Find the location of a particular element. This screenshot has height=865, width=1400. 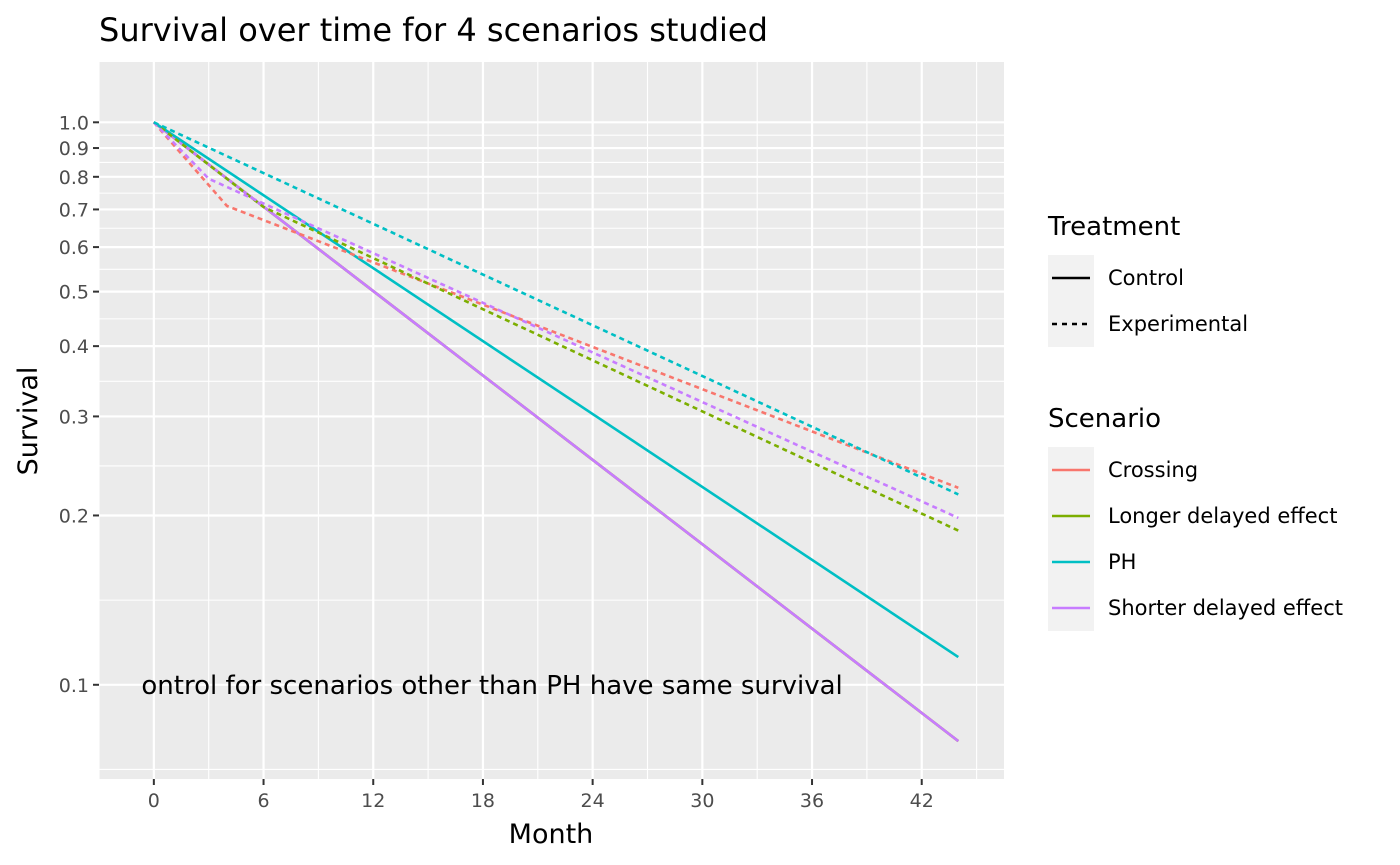

y-tick-label: 0.3 is located at coordinates (74, 417).